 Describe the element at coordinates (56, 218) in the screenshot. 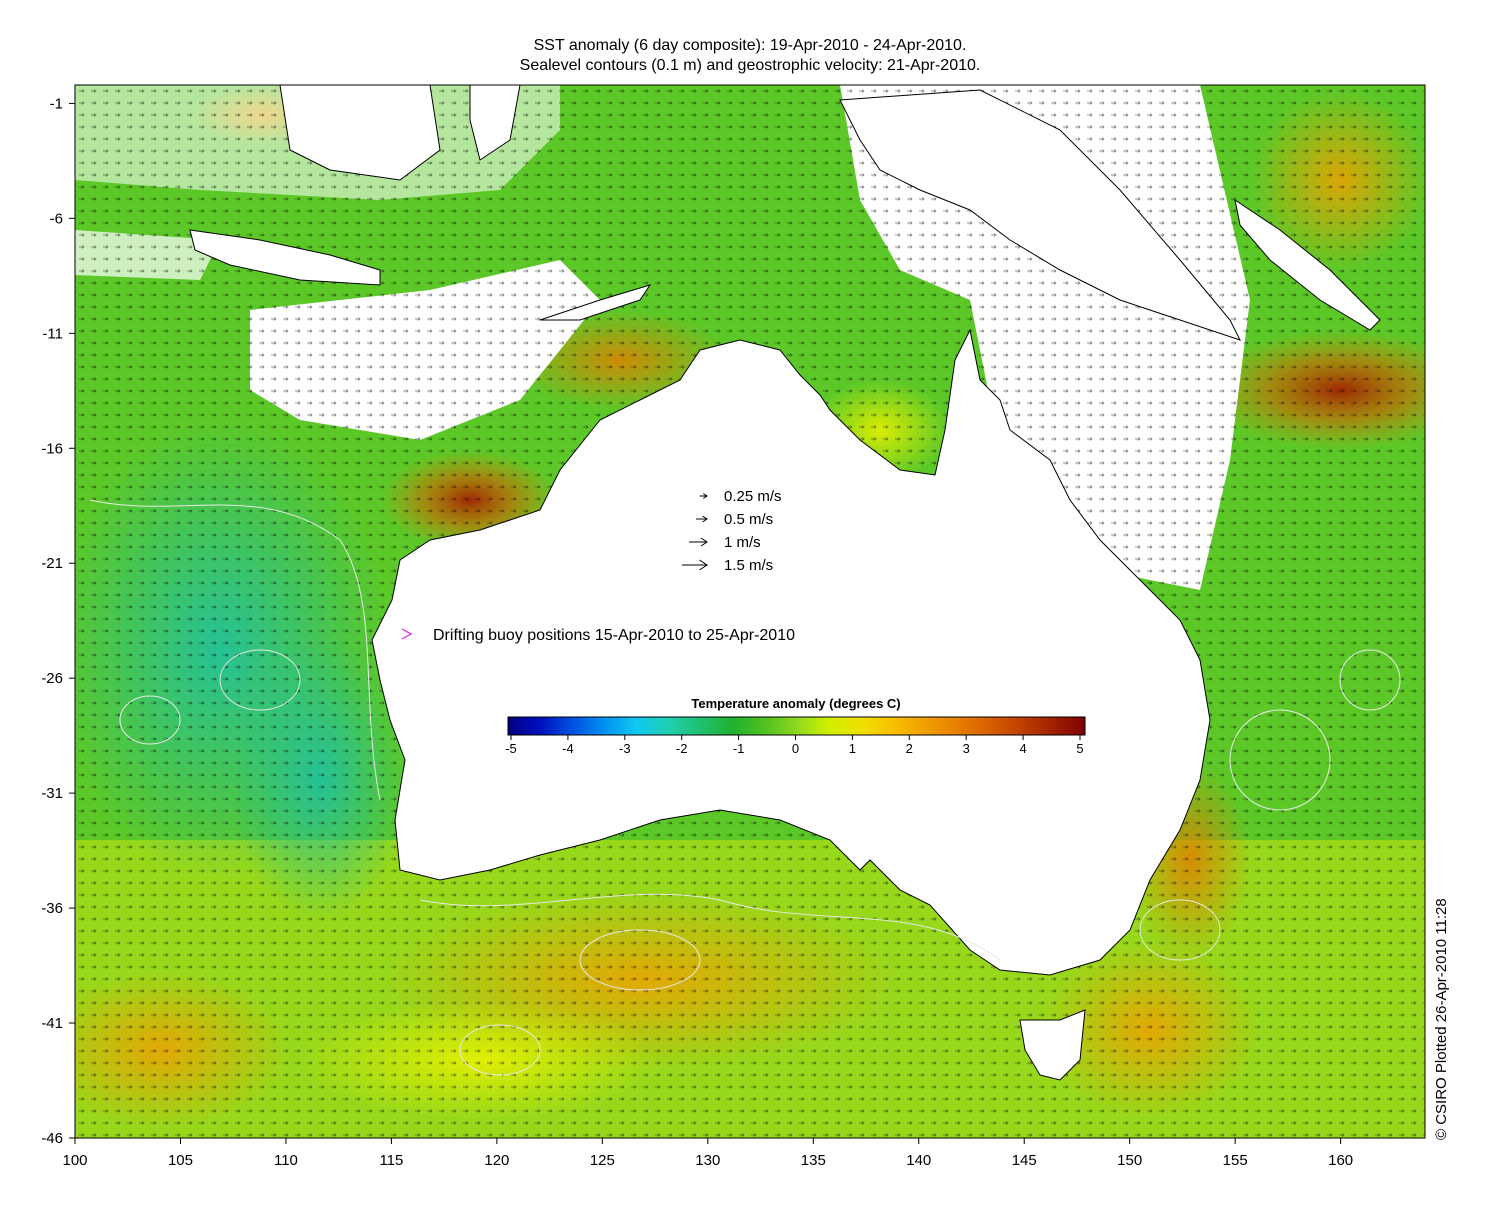

I see `y-tick-label: -6` at that location.